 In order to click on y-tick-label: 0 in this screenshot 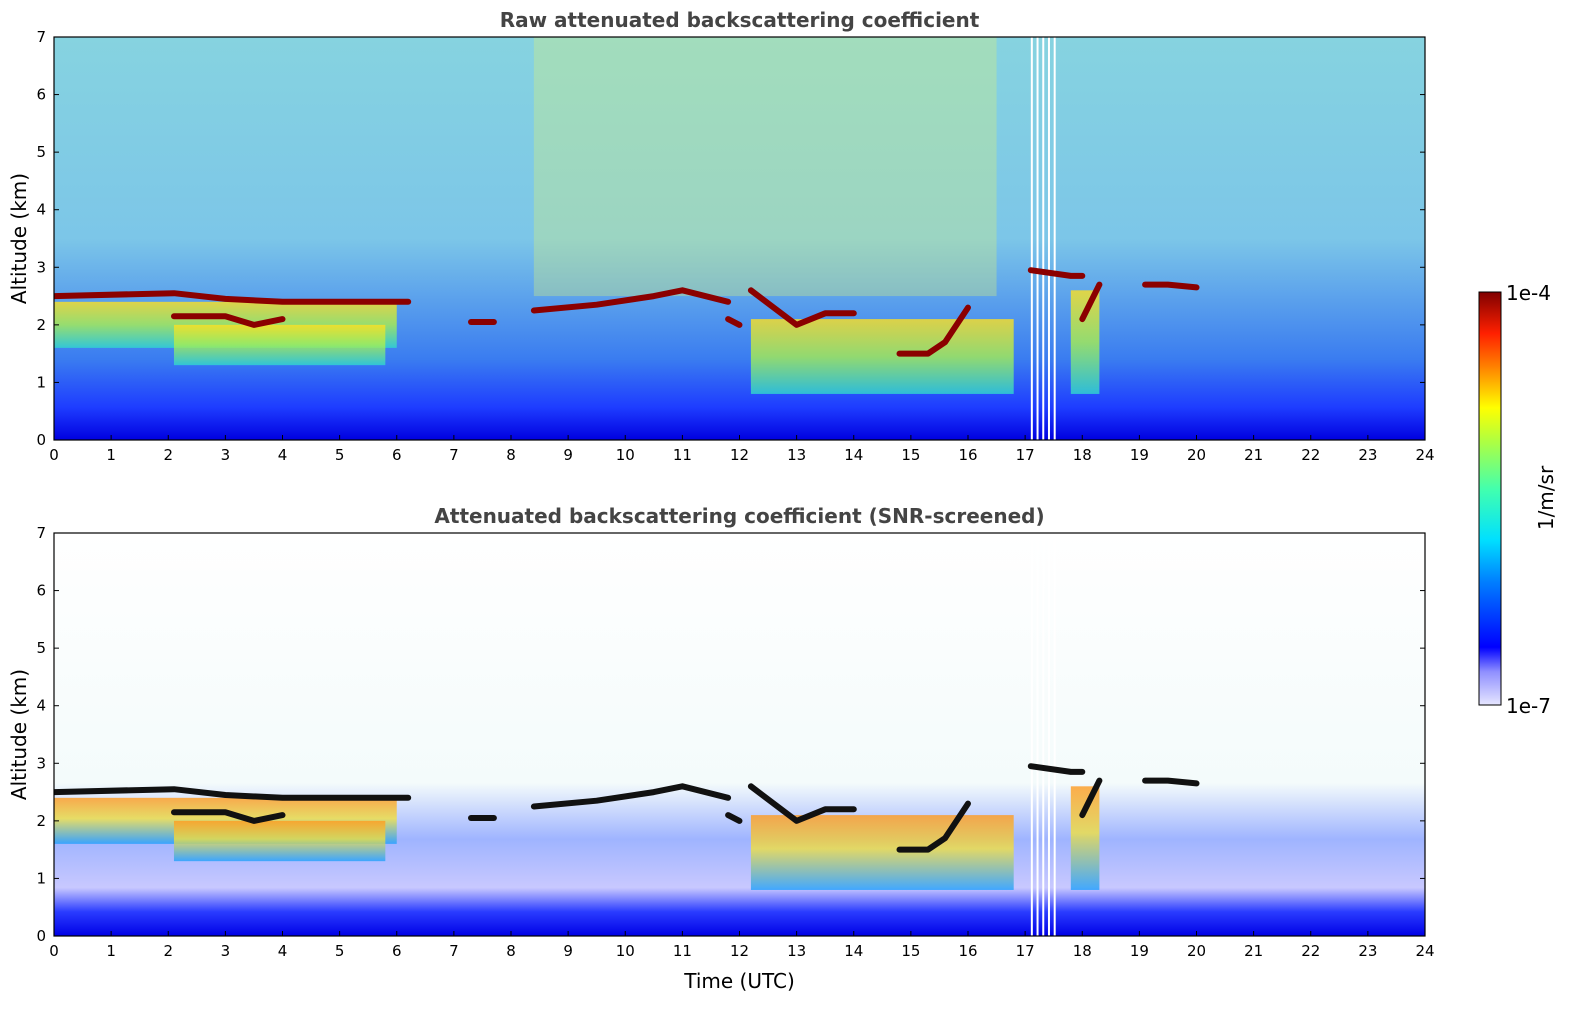, I will do `click(41, 440)`.